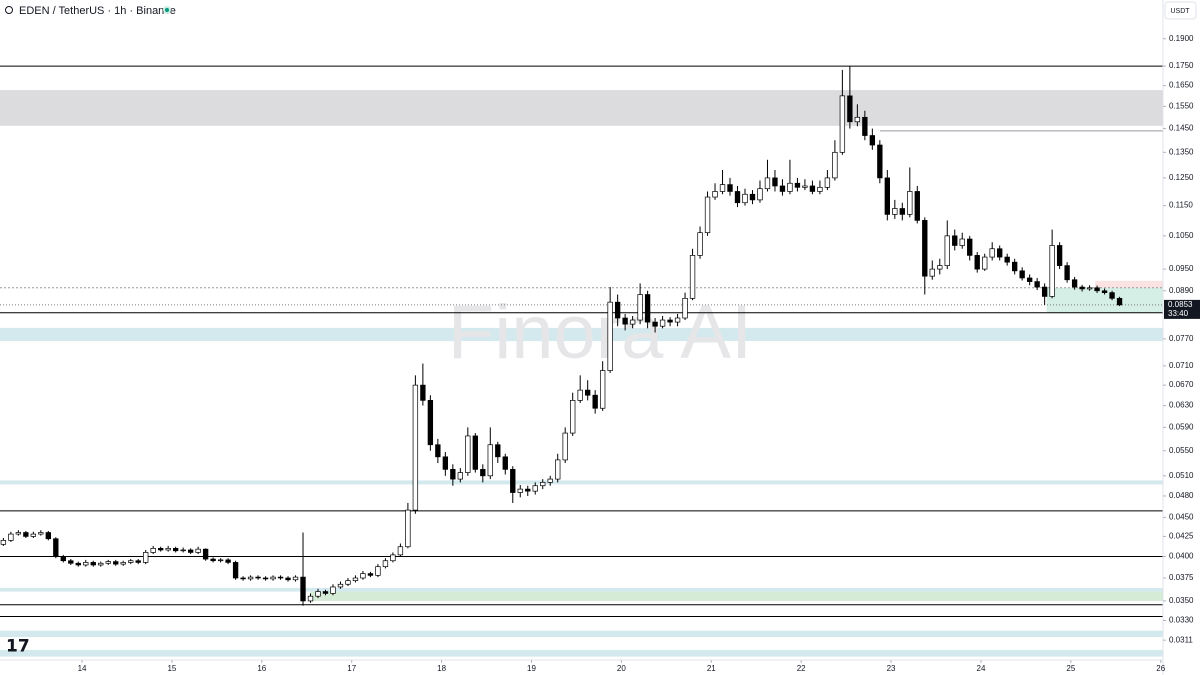 The height and width of the screenshot is (675, 1200). I want to click on chart-title: EDEN / TetherUS · 1h · Binance, so click(97, 11).